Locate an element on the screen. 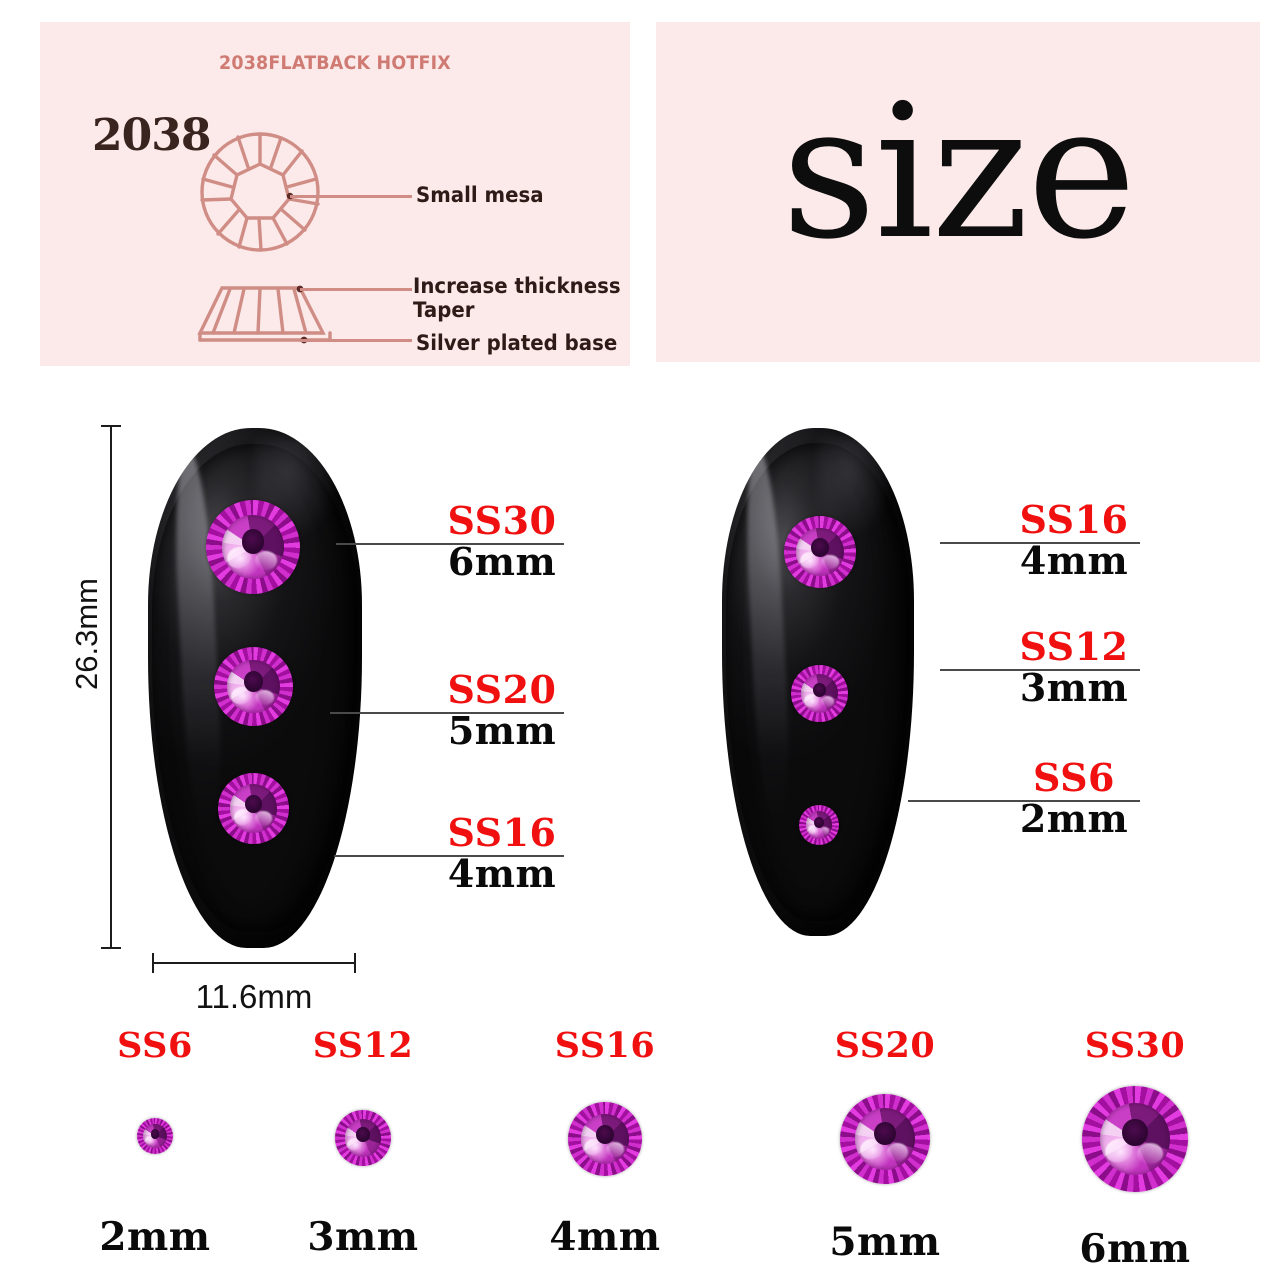  dimension-label-height: 26.3mm is located at coordinates (86, 634).